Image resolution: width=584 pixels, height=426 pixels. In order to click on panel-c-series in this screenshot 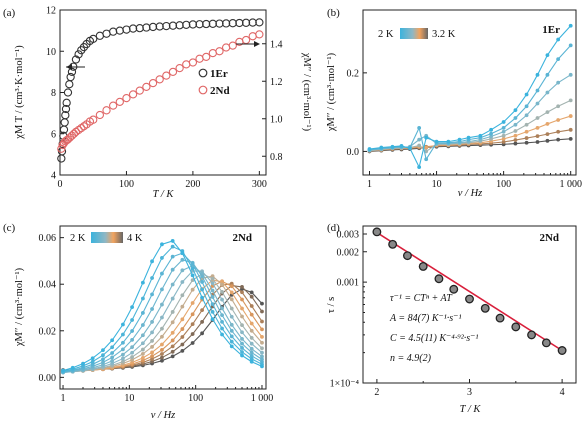, I will do `click(162, 307)`.